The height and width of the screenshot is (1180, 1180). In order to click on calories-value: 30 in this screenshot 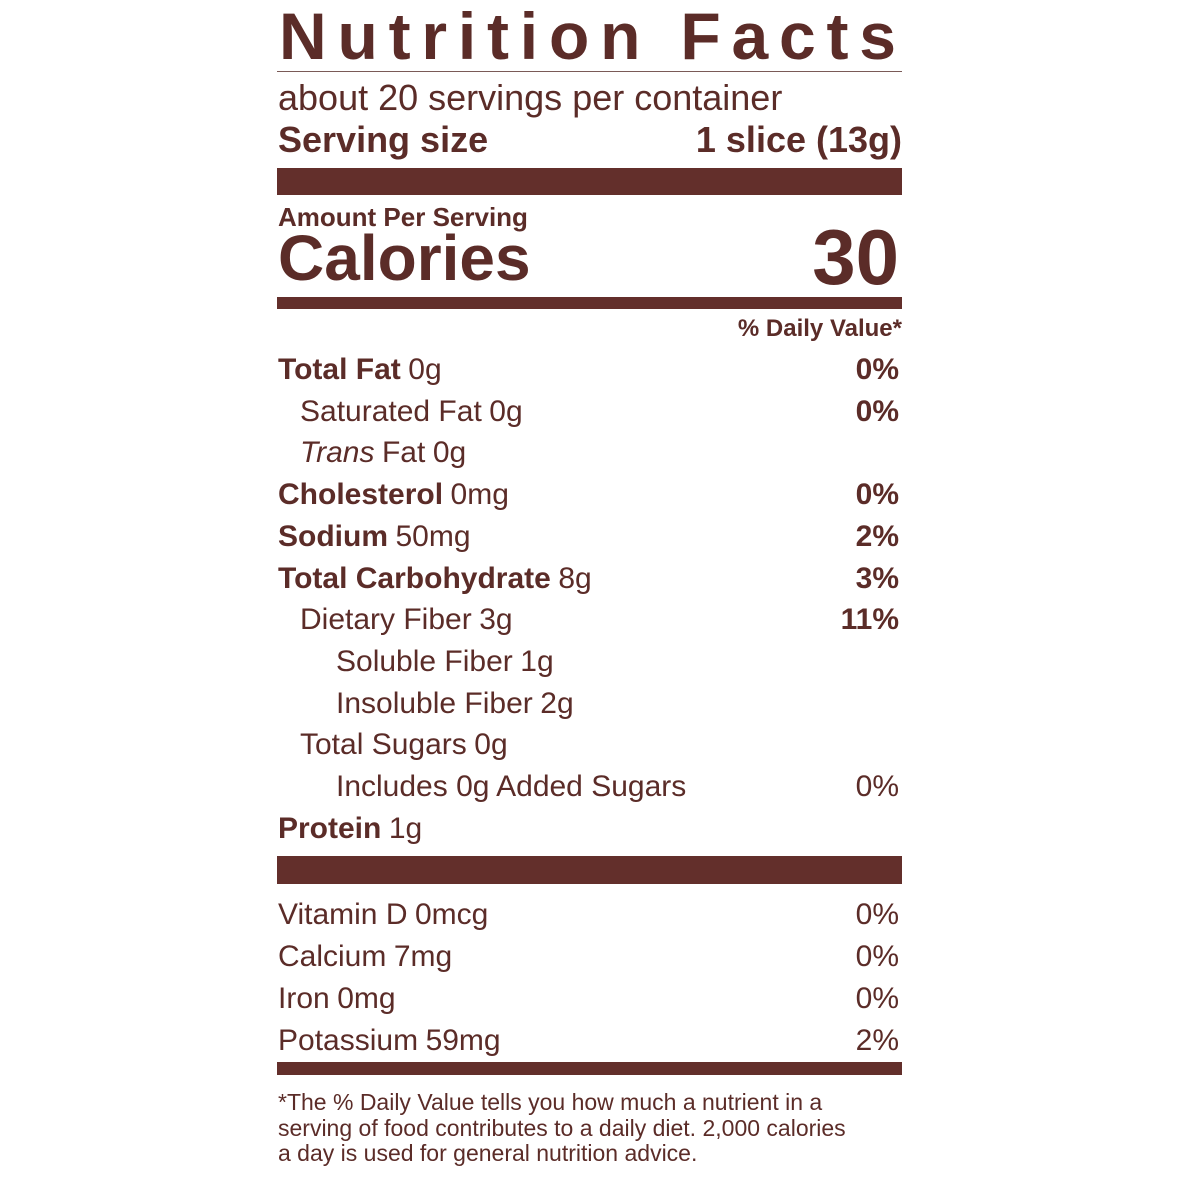, I will do `click(855, 257)`.